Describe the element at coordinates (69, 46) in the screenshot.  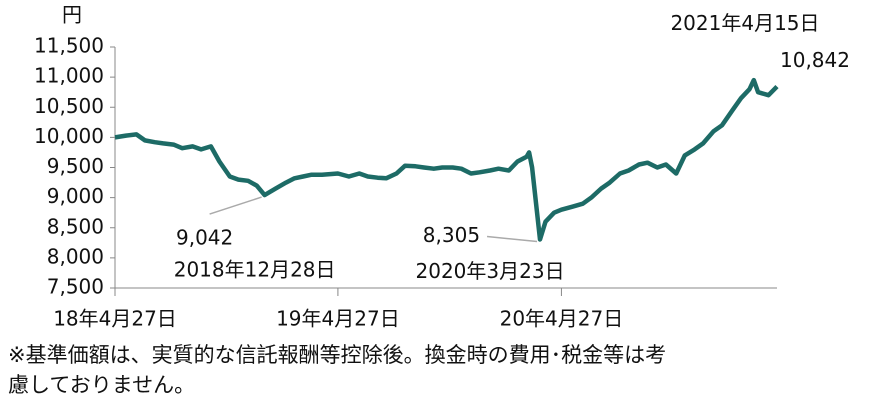
I see `y-tick-label: 11,500` at that location.